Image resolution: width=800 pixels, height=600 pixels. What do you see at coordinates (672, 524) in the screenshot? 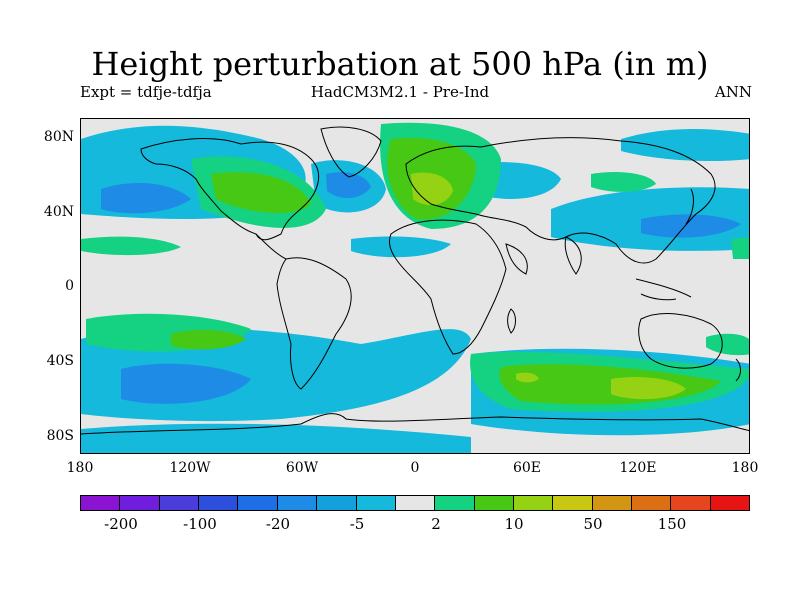
I see `colorbar-label: 150` at bounding box center [672, 524].